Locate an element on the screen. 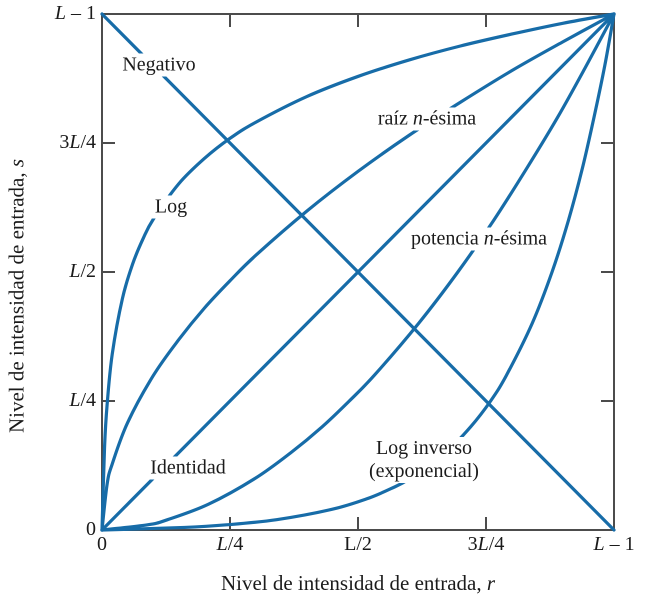 This screenshot has height=600, width=663. x-tick-label-0: 0 is located at coordinates (102, 544).